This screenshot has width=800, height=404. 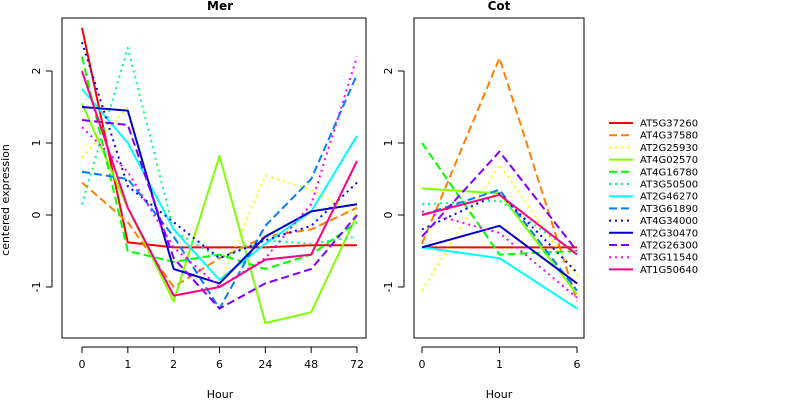 I want to click on x-tick-label-cot: 6, so click(x=577, y=364).